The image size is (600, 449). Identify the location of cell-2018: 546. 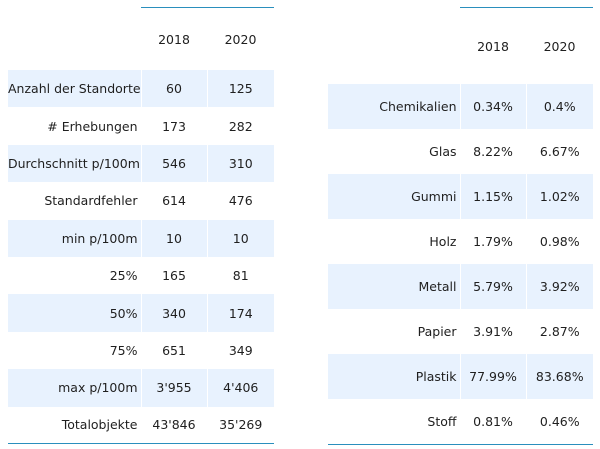
(173, 163).